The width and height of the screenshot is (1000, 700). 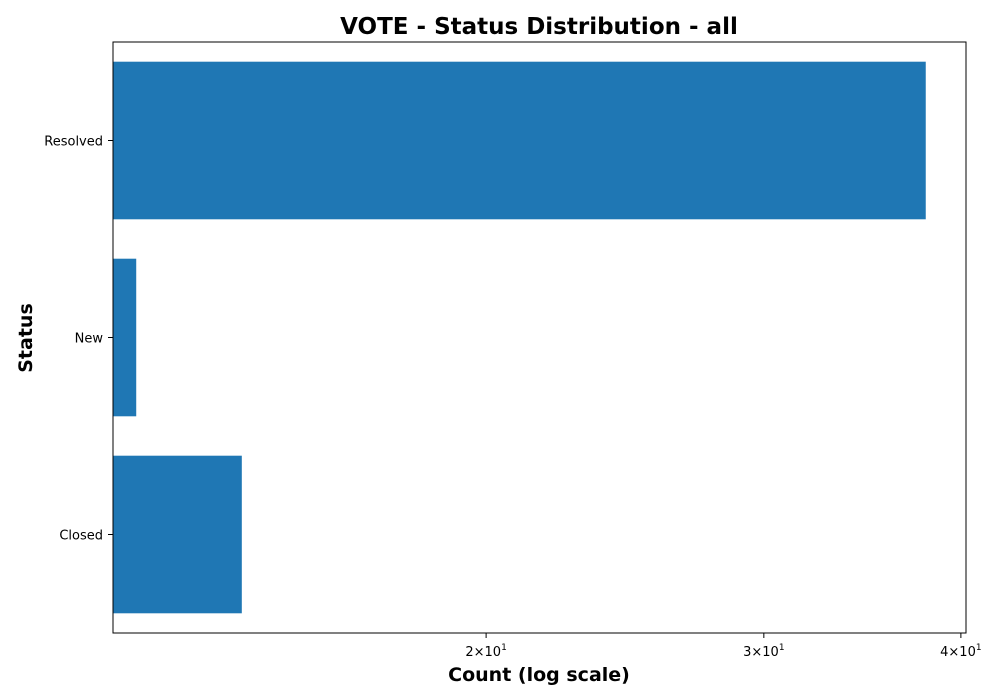 I want to click on bar-closed, so click(x=177, y=534).